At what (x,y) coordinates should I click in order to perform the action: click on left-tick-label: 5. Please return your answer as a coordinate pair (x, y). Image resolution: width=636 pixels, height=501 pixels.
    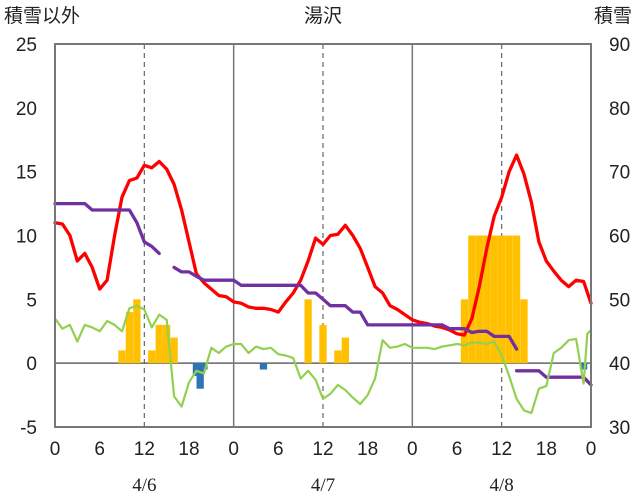
    Looking at the image, I should click on (31, 300).